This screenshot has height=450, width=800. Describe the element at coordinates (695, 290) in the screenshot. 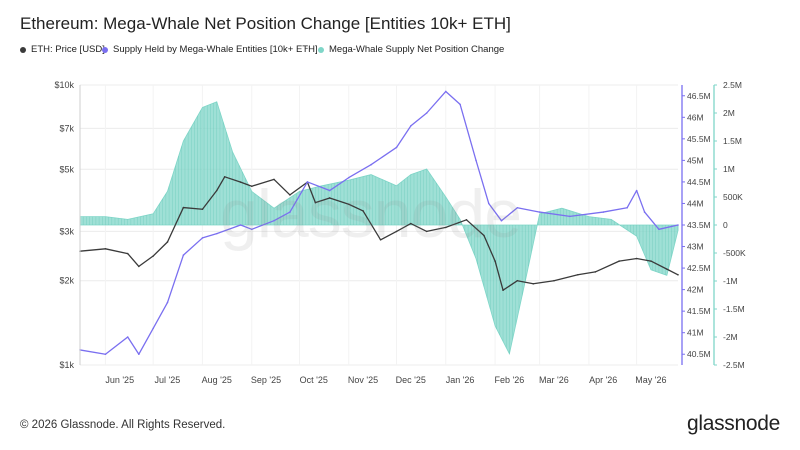

I see `supply-tick-label: 42M` at that location.